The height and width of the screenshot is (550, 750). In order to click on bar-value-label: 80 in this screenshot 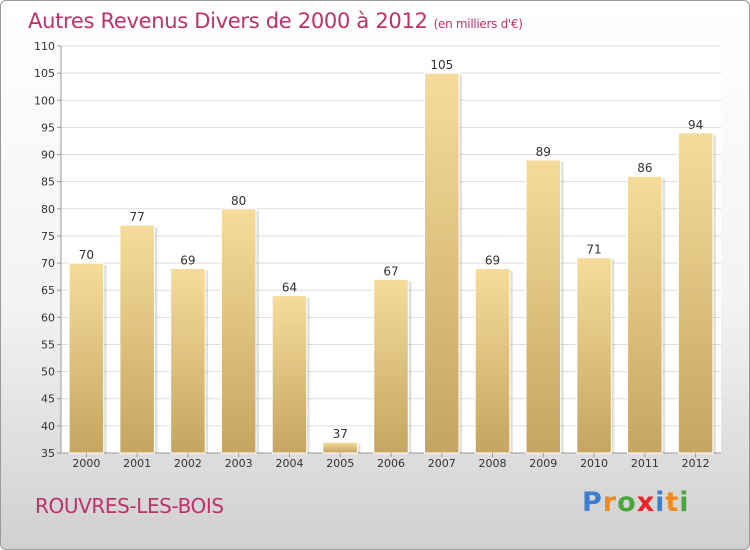, I will do `click(238, 201)`.